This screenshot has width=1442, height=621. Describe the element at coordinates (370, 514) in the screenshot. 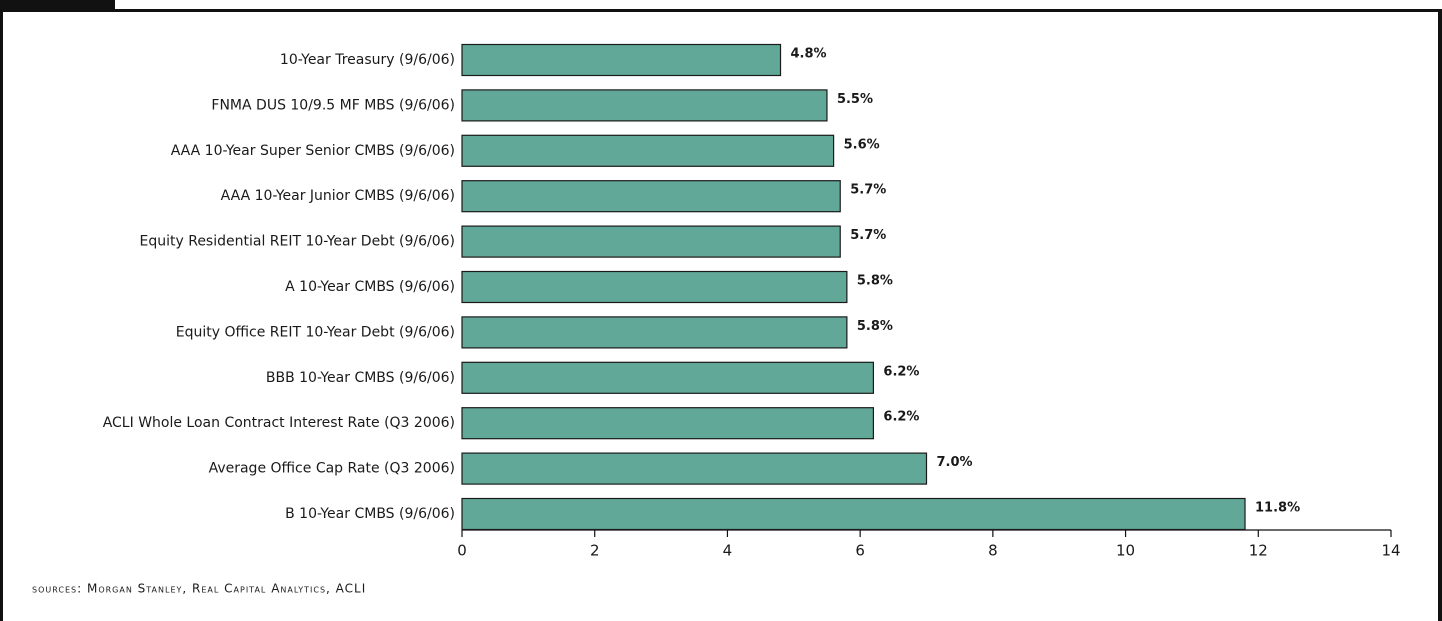

I see `category-label: B 10-Year CMBS (9/6/06)` at that location.